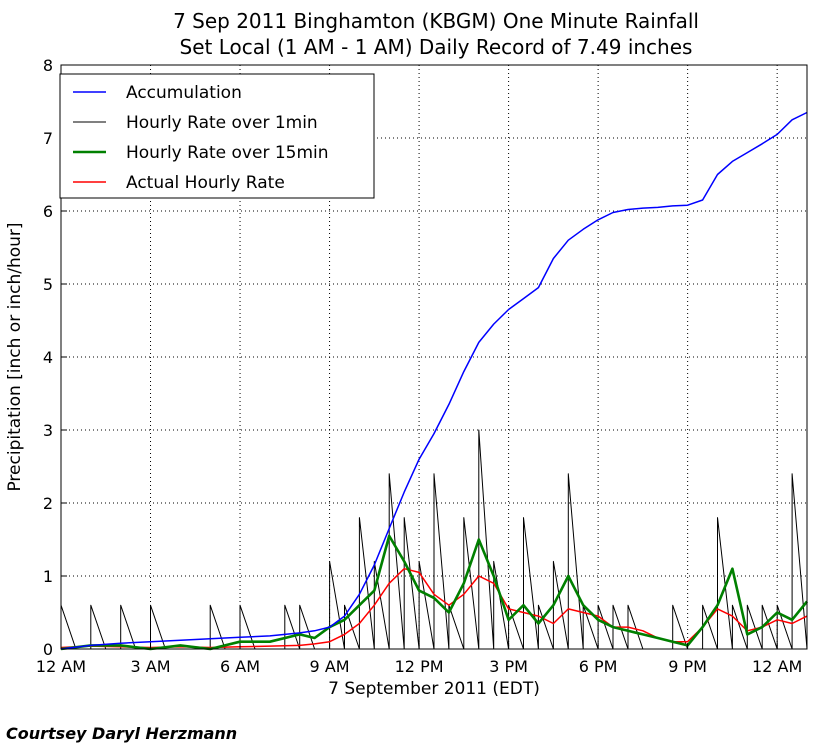 This screenshot has width=813, height=750. I want to click on y-axis-label: Precipitation [inch or inch/hour], so click(15, 356).